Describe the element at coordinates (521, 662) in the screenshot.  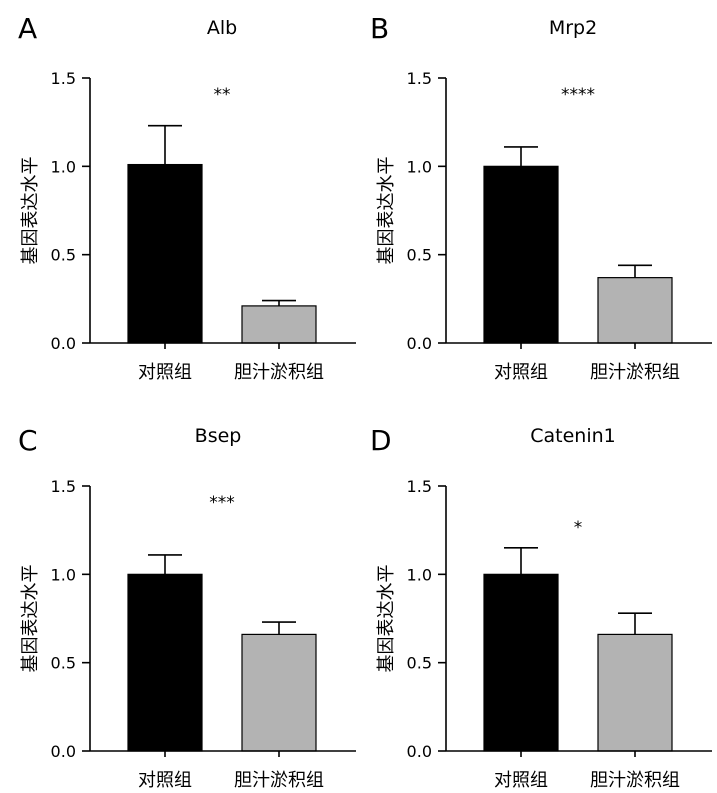
I see `panel-d-bar-control` at that location.